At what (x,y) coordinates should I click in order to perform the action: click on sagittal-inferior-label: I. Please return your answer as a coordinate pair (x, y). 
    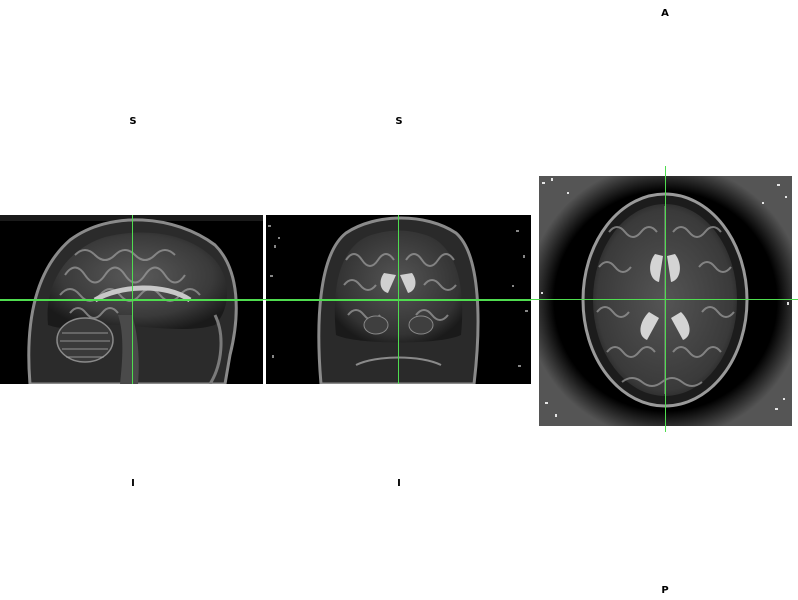
    Looking at the image, I should click on (133, 483).